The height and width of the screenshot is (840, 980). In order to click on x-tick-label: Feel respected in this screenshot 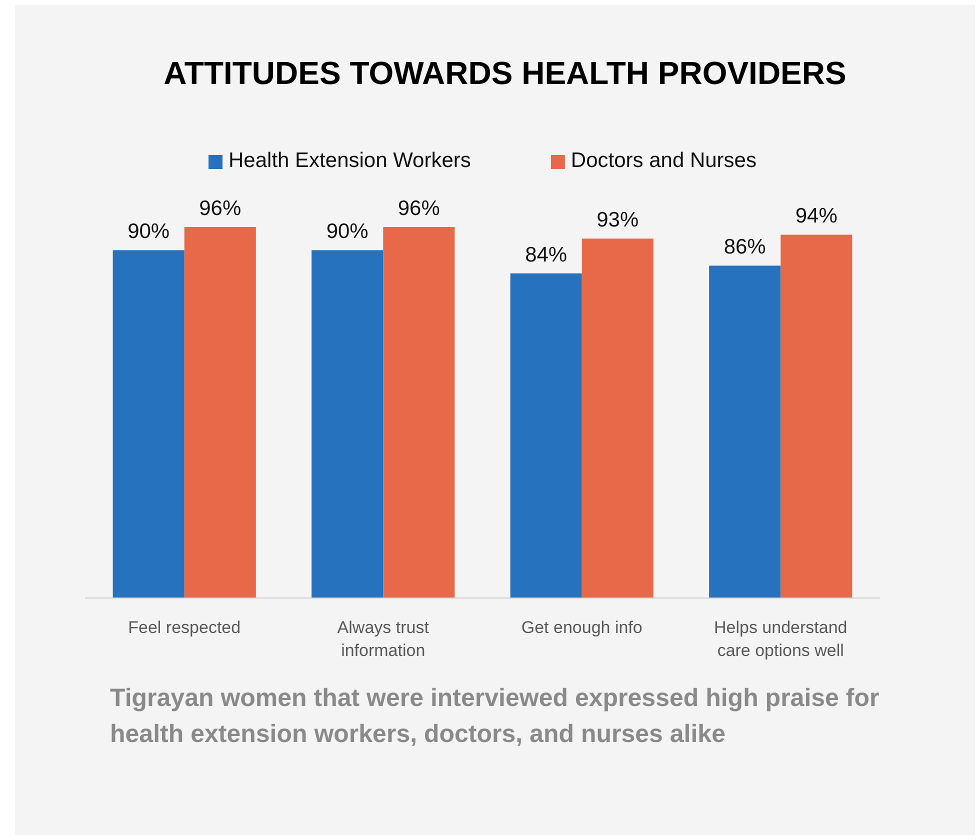, I will do `click(184, 627)`.